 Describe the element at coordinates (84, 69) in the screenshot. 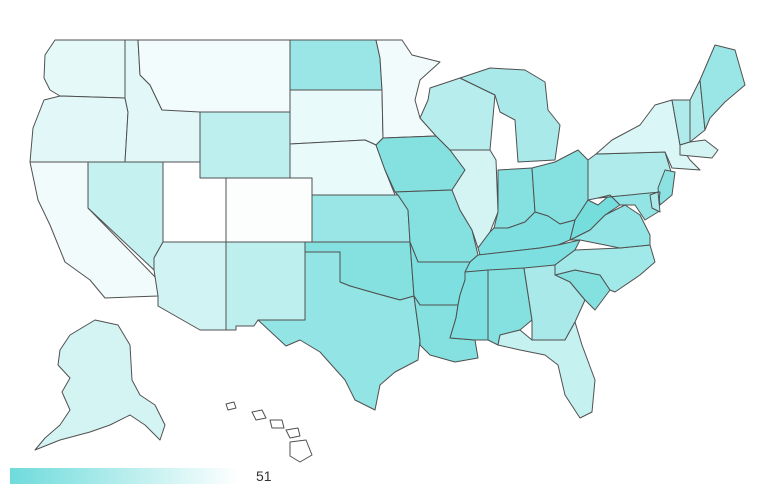

I see `state-wa` at that location.